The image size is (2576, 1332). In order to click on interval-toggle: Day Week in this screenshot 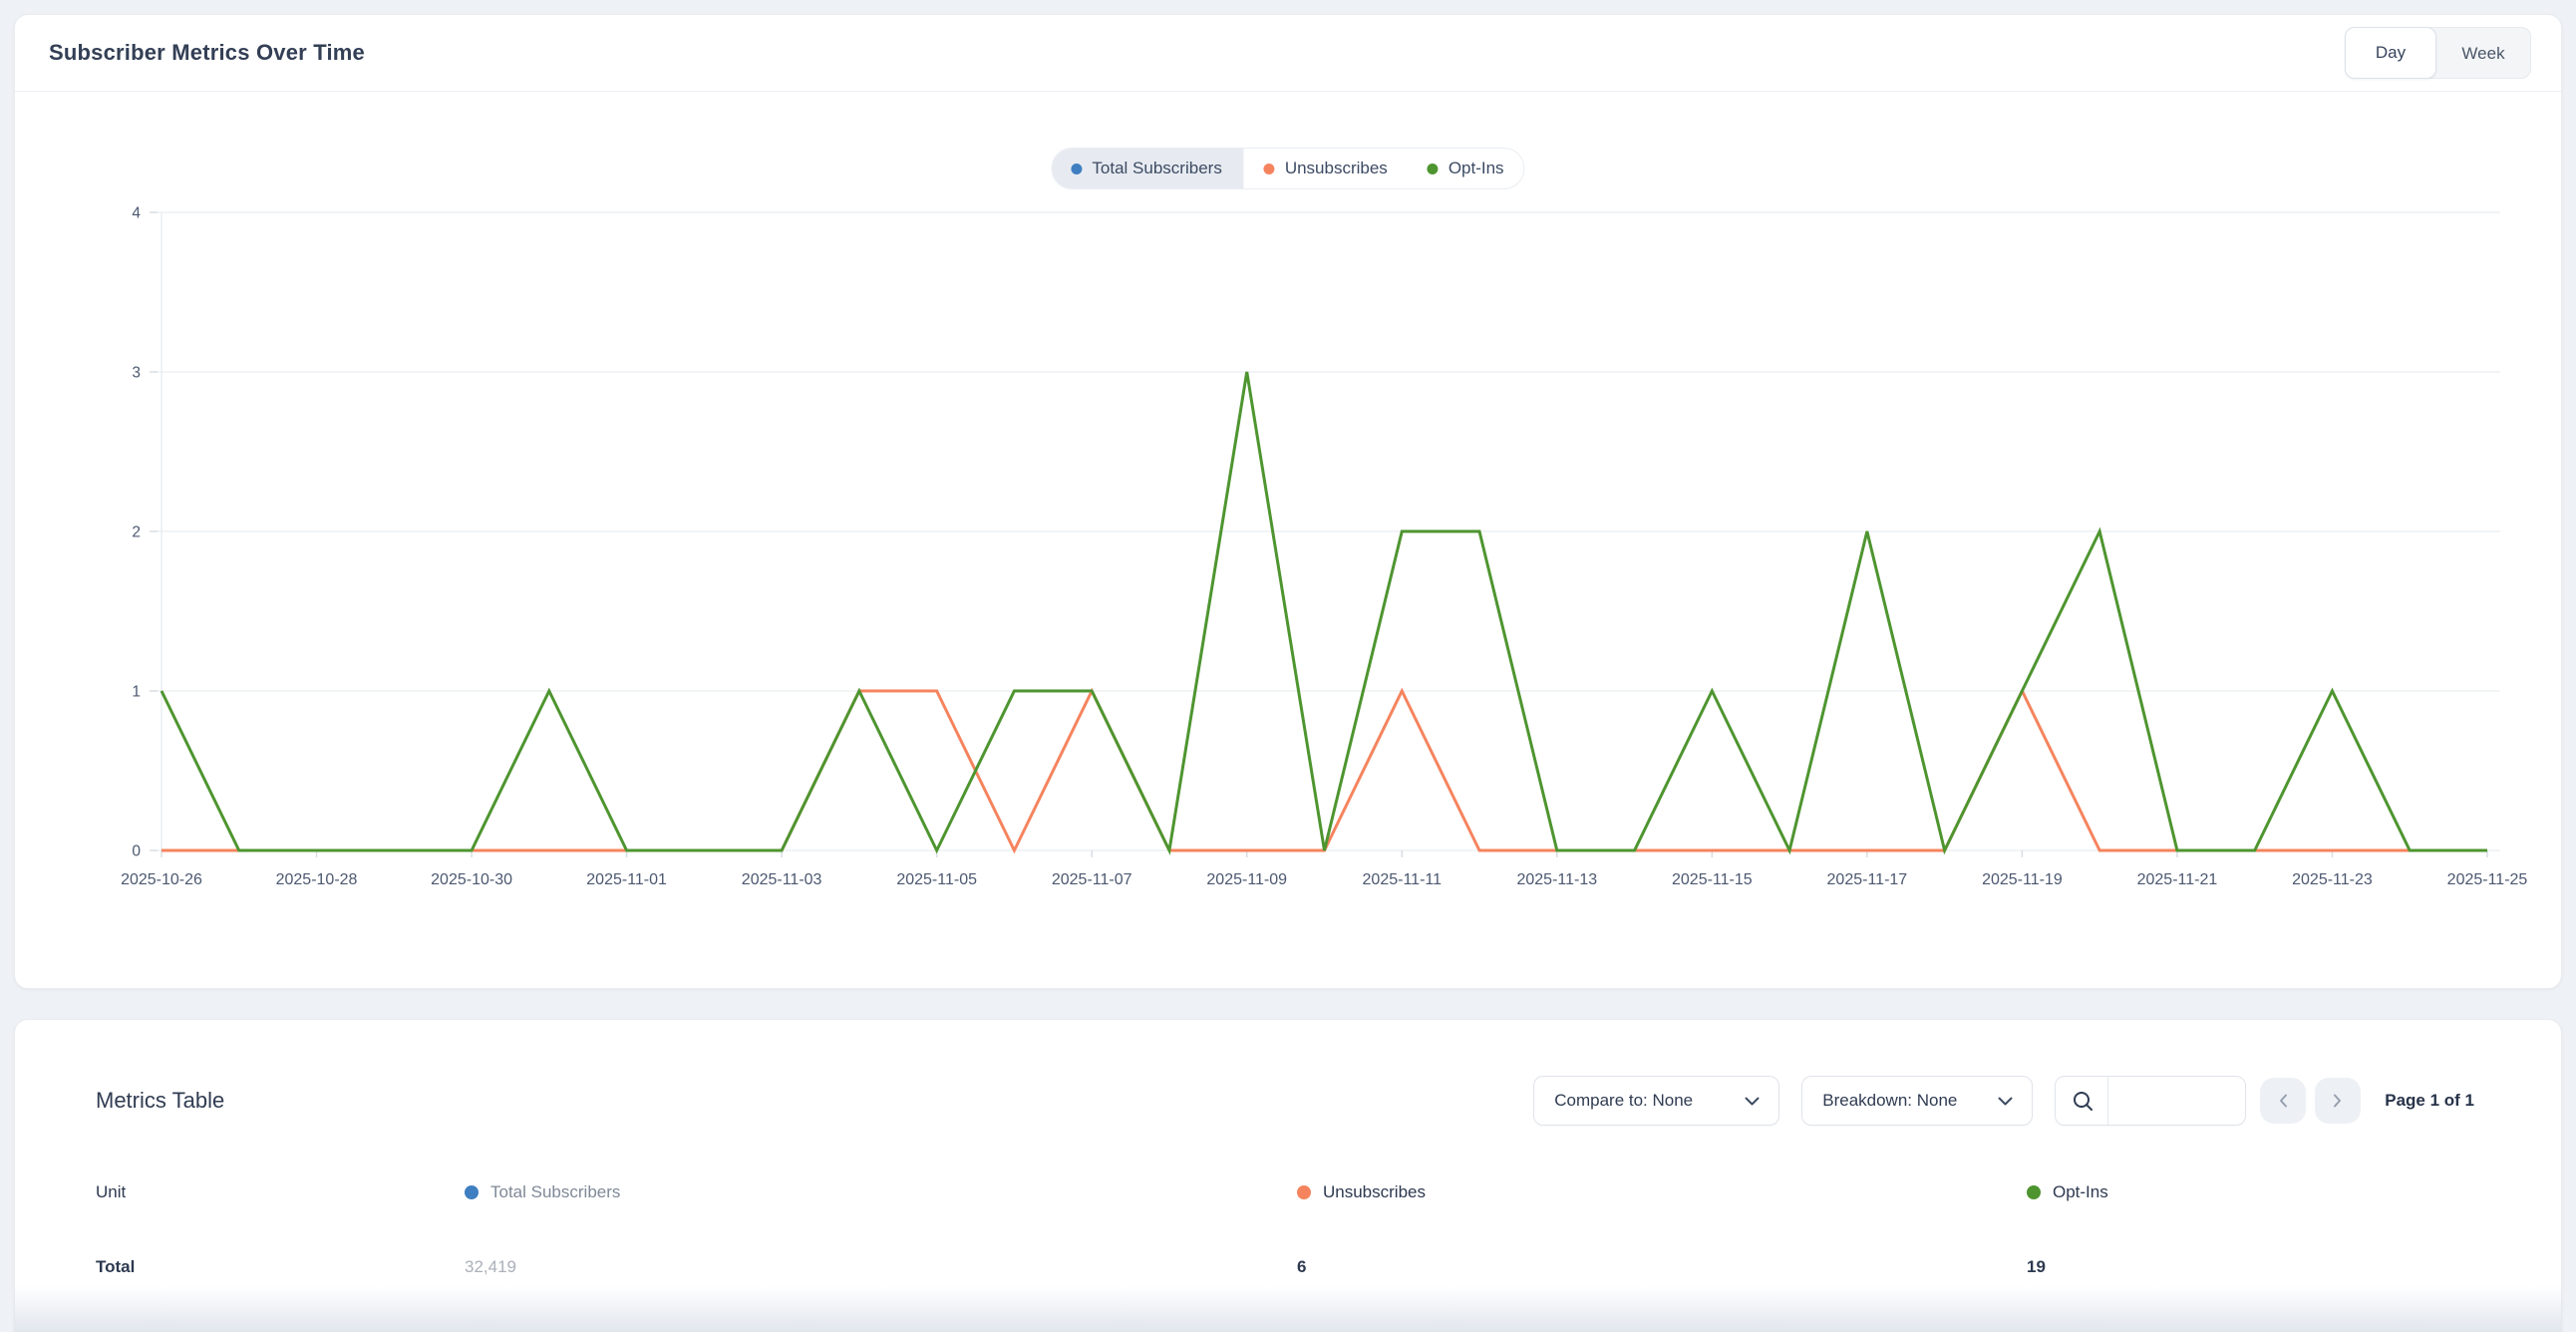, I will do `click(2438, 53)`.